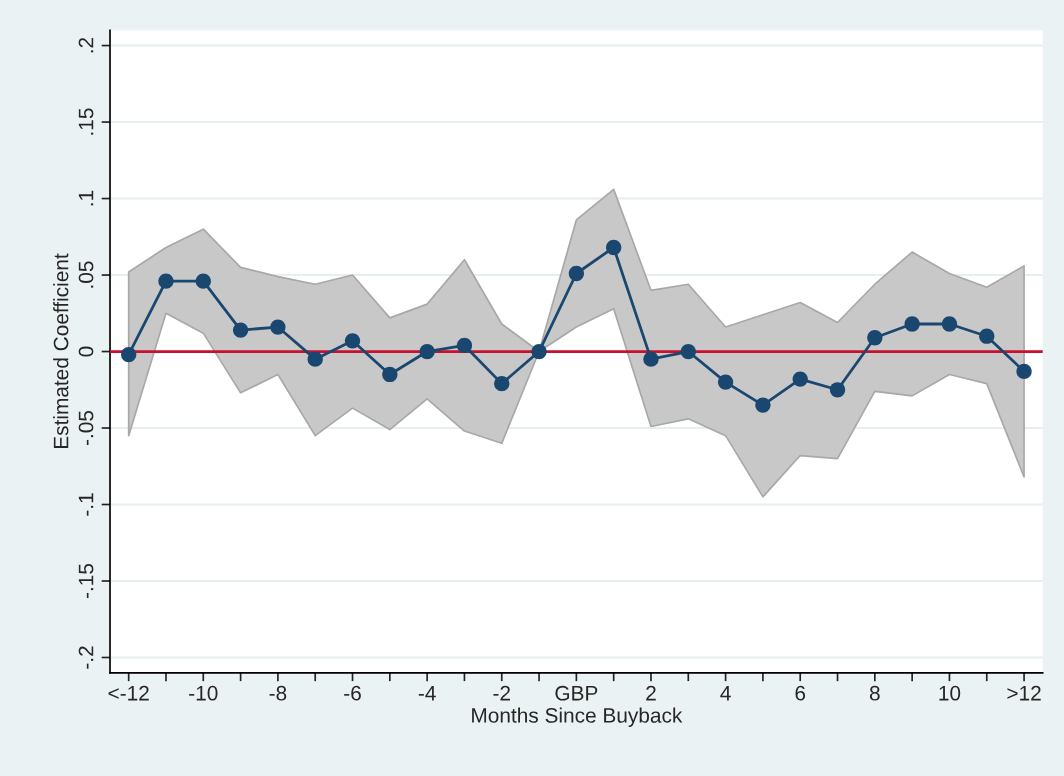 This screenshot has height=776, width=1064. Describe the element at coordinates (86, 45) in the screenshot. I see `y-tick-label: .2` at that location.